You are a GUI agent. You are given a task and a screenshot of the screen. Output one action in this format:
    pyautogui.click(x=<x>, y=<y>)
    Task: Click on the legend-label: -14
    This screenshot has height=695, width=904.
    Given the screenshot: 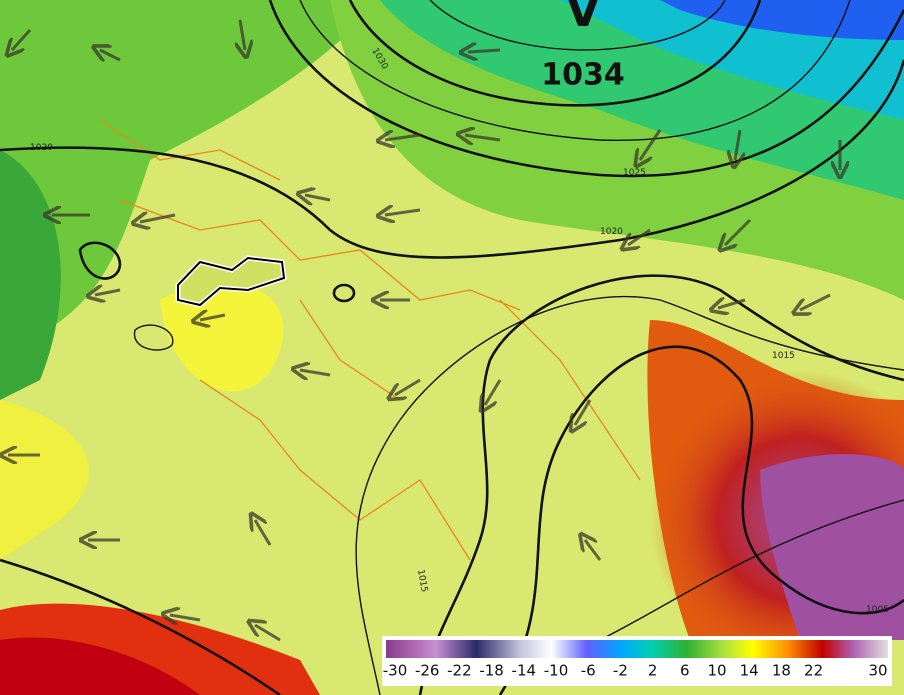 What is the action you would take?
    pyautogui.click(x=524, y=671)
    